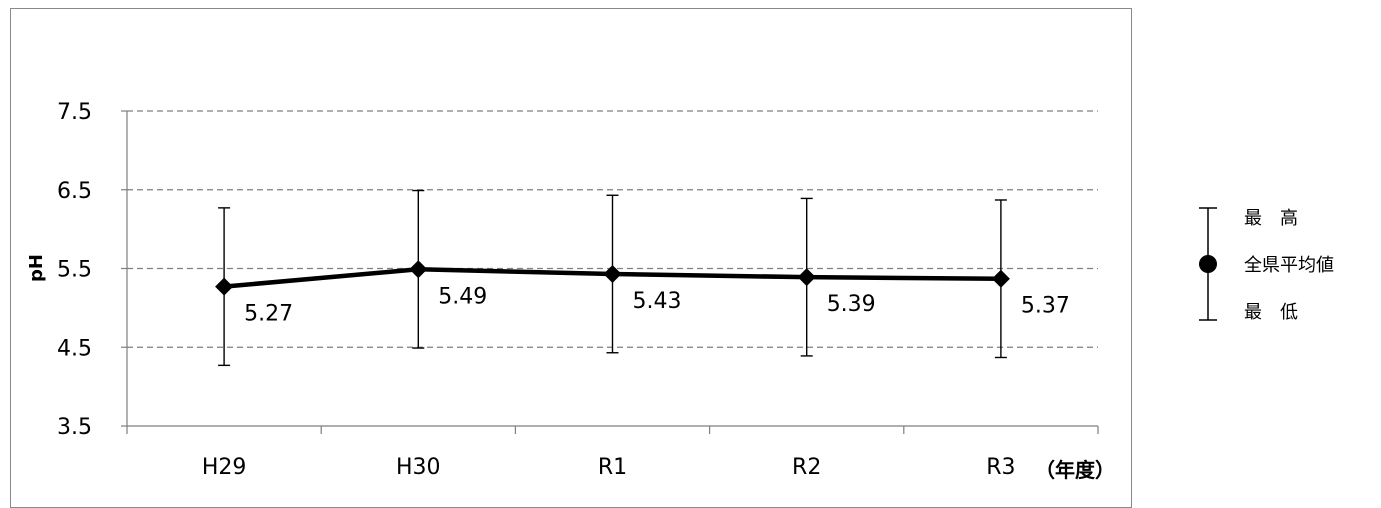  What do you see at coordinates (36, 268) in the screenshot?
I see `y-axis-title: pH` at bounding box center [36, 268].